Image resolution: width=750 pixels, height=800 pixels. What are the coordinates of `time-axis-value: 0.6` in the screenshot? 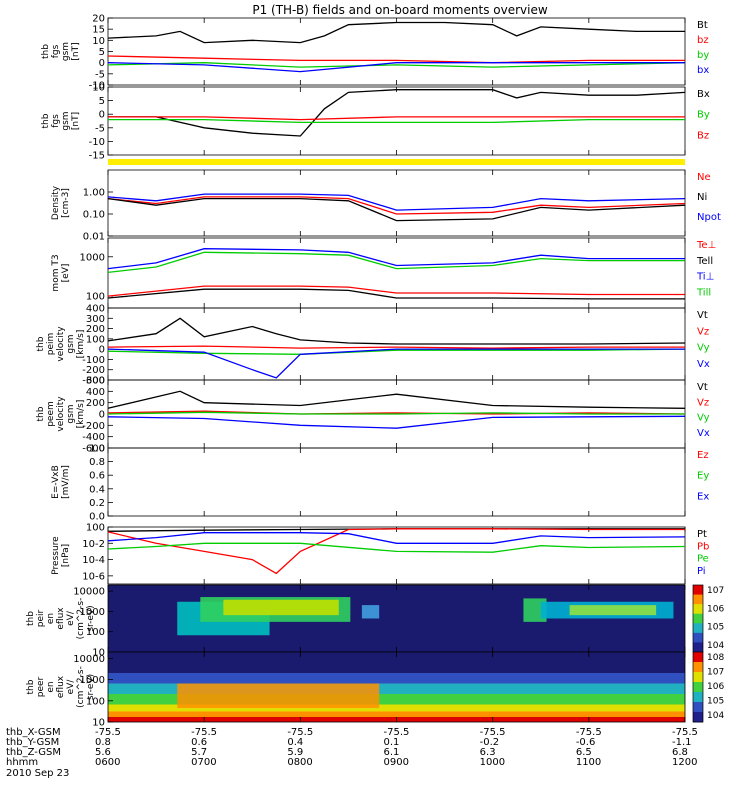 It's located at (199, 742).